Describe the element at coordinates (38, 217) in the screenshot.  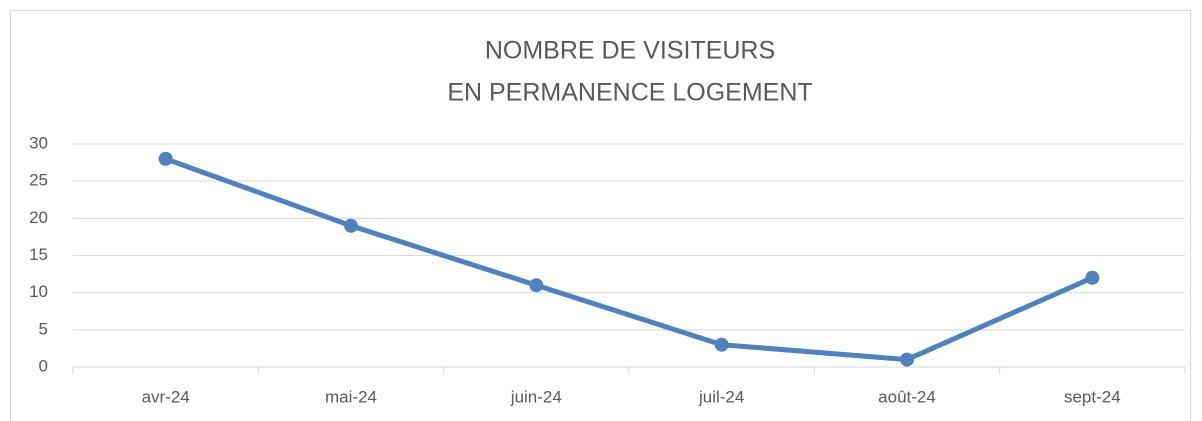
I see `y-tick-label: 20` at that location.